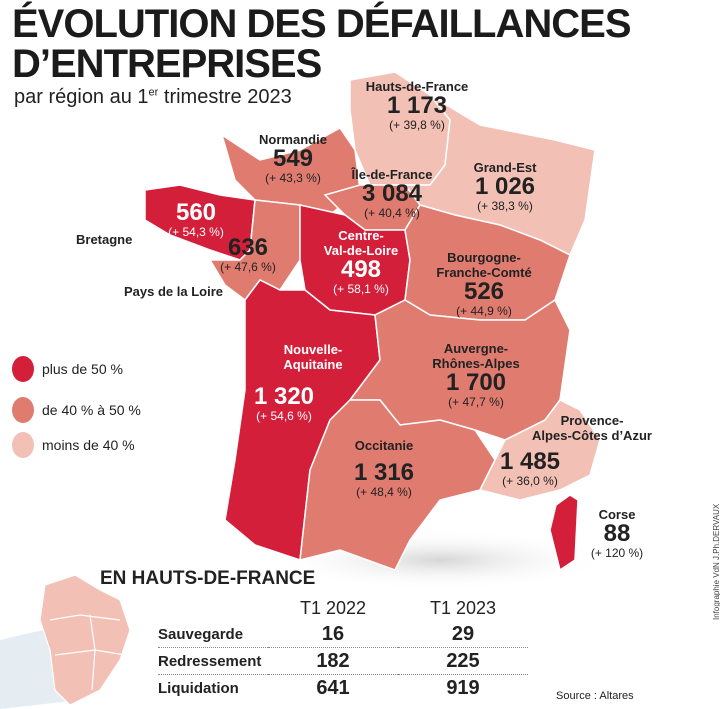 The height and width of the screenshot is (709, 720). Describe the element at coordinates (82, 369) in the screenshot. I see `legend-label: plus de 50 %` at that location.